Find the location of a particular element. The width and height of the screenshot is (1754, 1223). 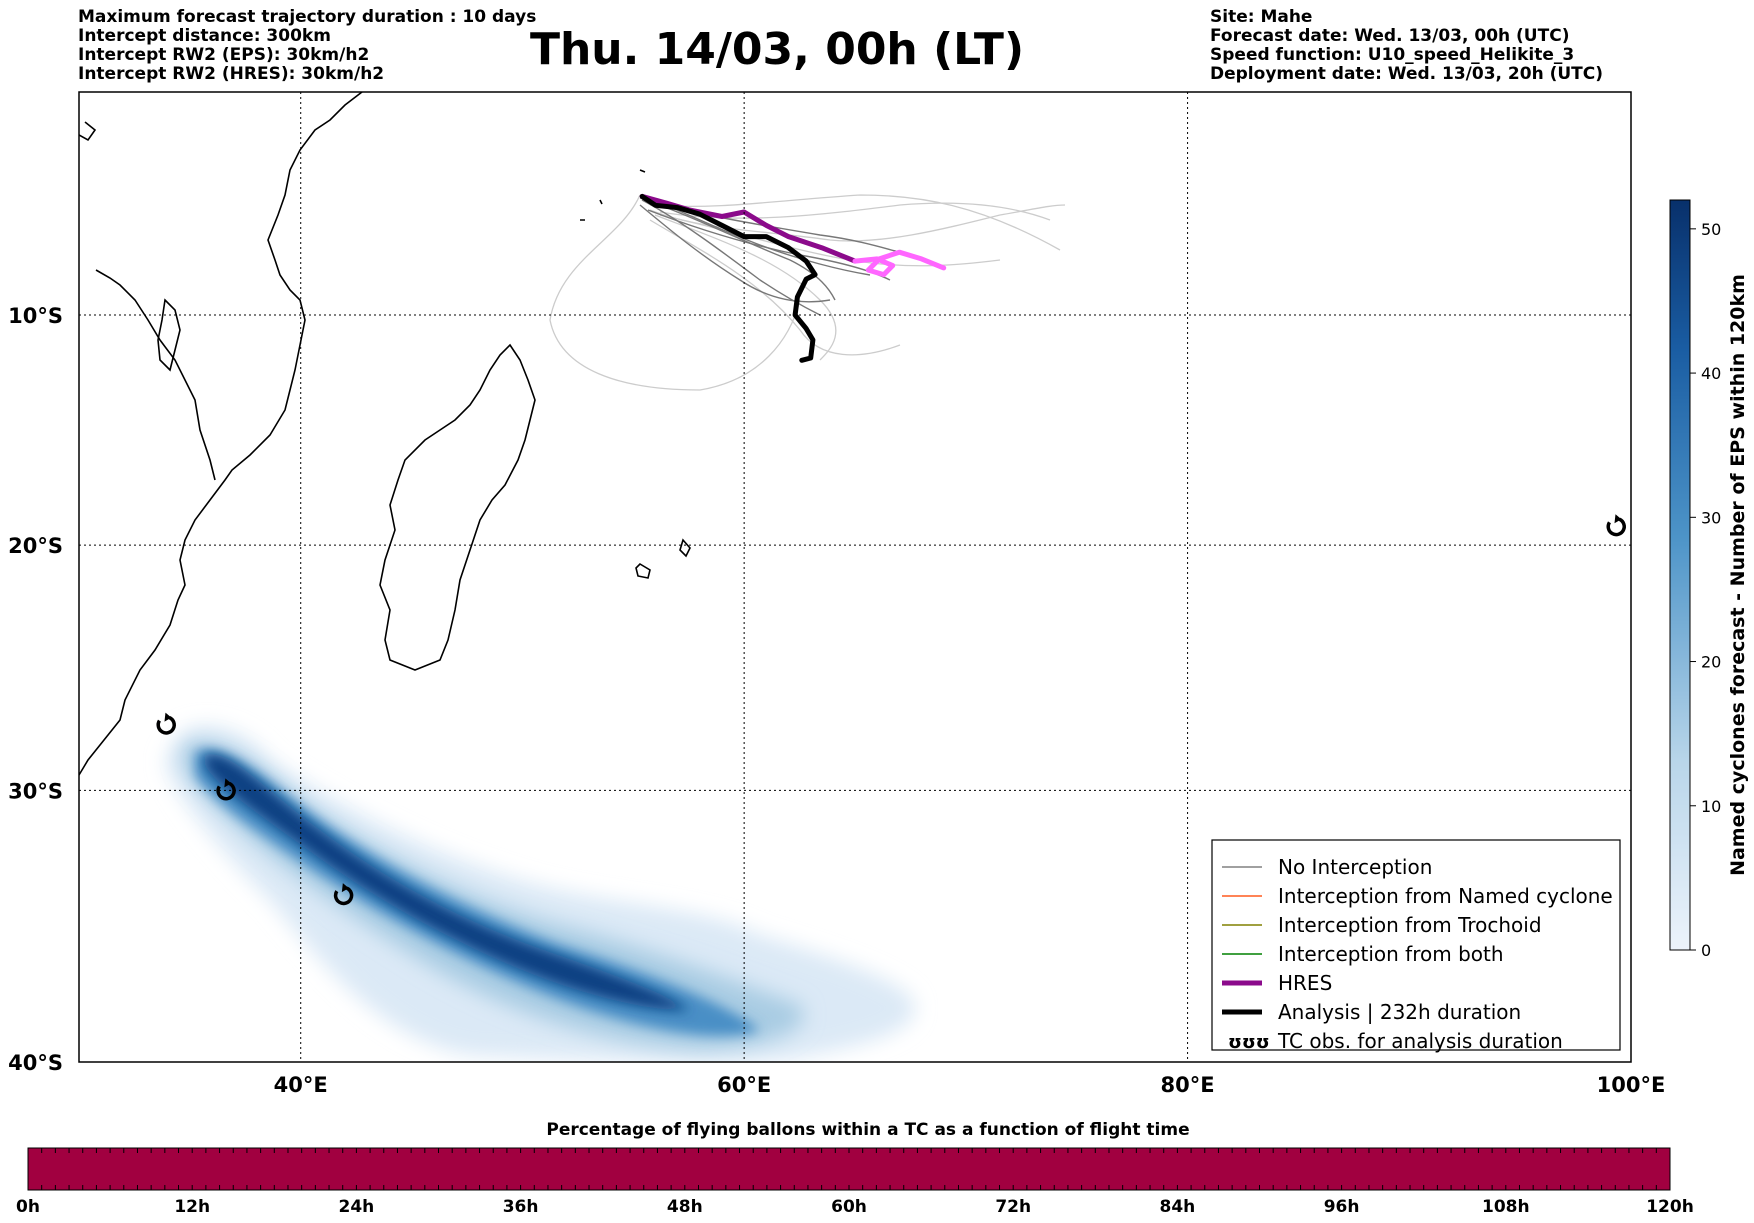

legend-symbol-tc-obs: ʊʊʊ is located at coordinates (1249, 1042).